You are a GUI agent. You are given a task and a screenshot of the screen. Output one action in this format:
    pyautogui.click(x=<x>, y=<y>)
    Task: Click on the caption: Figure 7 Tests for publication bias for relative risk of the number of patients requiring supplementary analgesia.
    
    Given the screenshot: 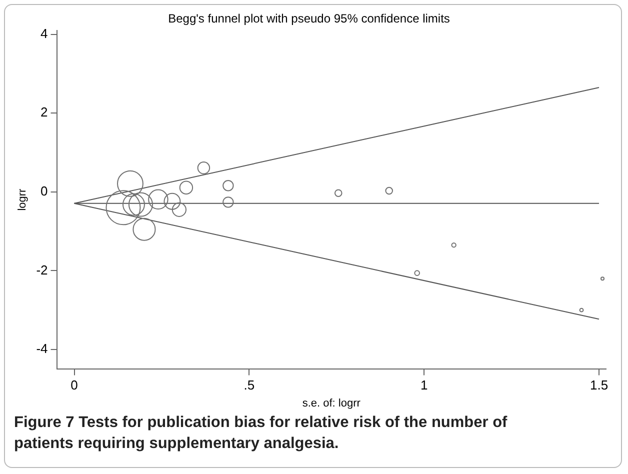 What is the action you would take?
    pyautogui.click(x=261, y=433)
    